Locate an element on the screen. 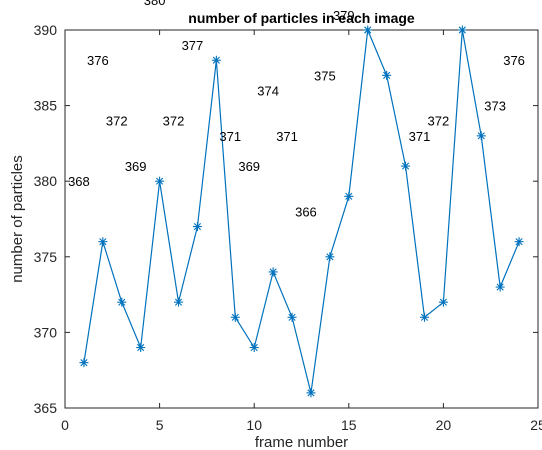 The width and height of the screenshot is (542, 450). data-label: 373 is located at coordinates (495, 106).